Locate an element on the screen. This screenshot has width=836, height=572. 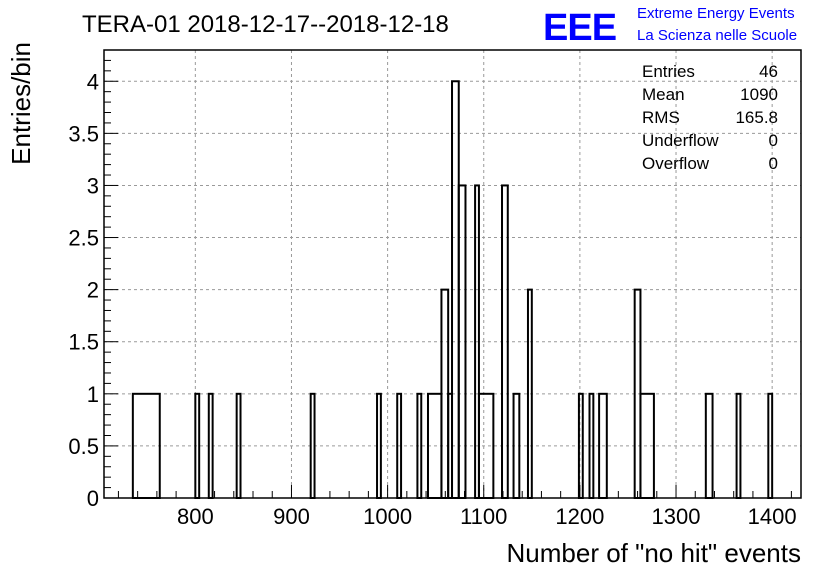
y-tick-label: 3 is located at coordinates (93, 185).